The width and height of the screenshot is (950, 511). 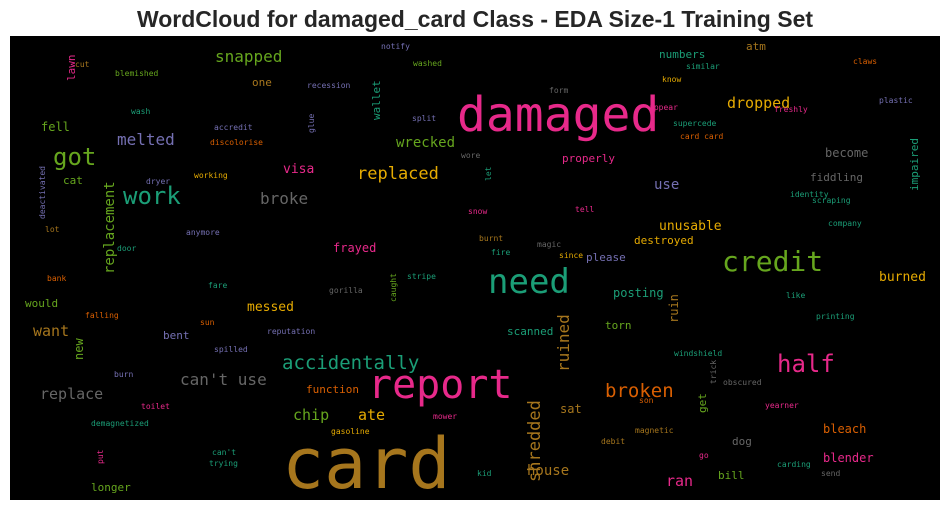 I want to click on word-sun: sun, so click(x=207, y=322).